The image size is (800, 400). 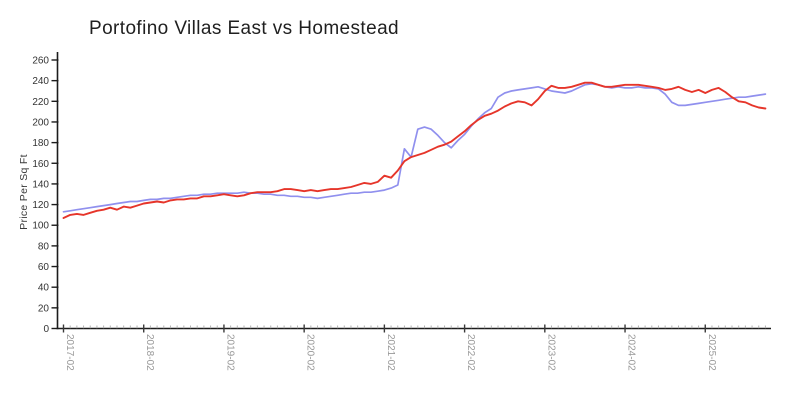 What do you see at coordinates (550, 352) in the screenshot?
I see `x-tick-label: 2023-02` at bounding box center [550, 352].